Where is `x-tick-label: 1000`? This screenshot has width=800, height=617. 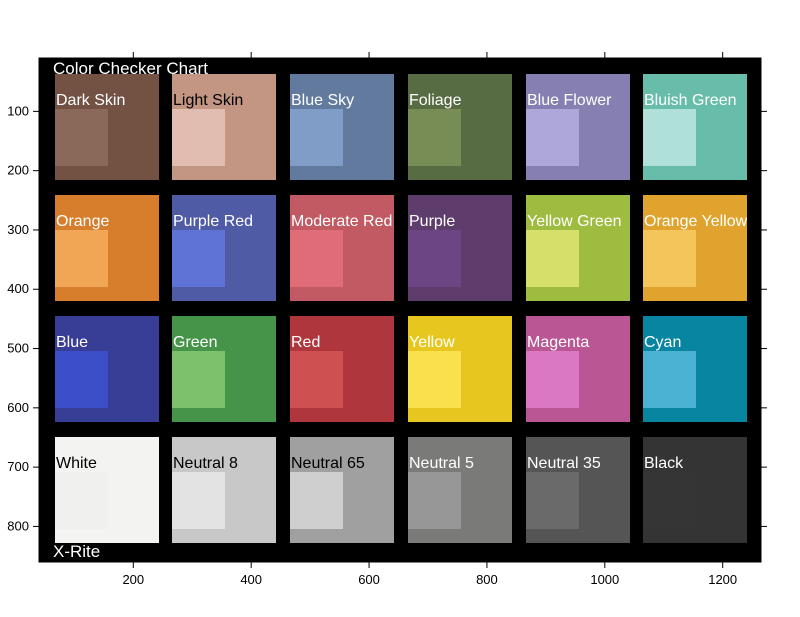 x-tick-label: 1000 is located at coordinates (604, 579).